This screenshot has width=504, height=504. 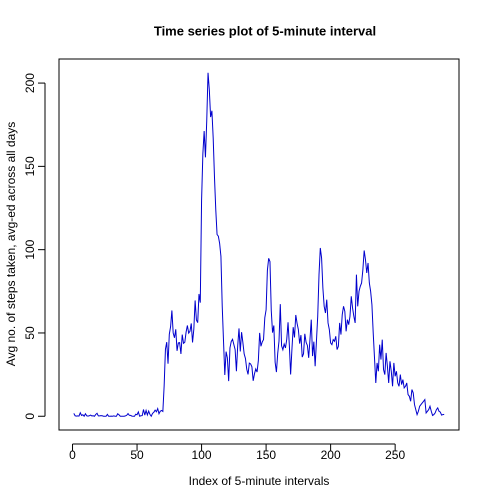 What do you see at coordinates (259, 481) in the screenshot?
I see `x-axis-label: Index of 5-minute intervals` at bounding box center [259, 481].